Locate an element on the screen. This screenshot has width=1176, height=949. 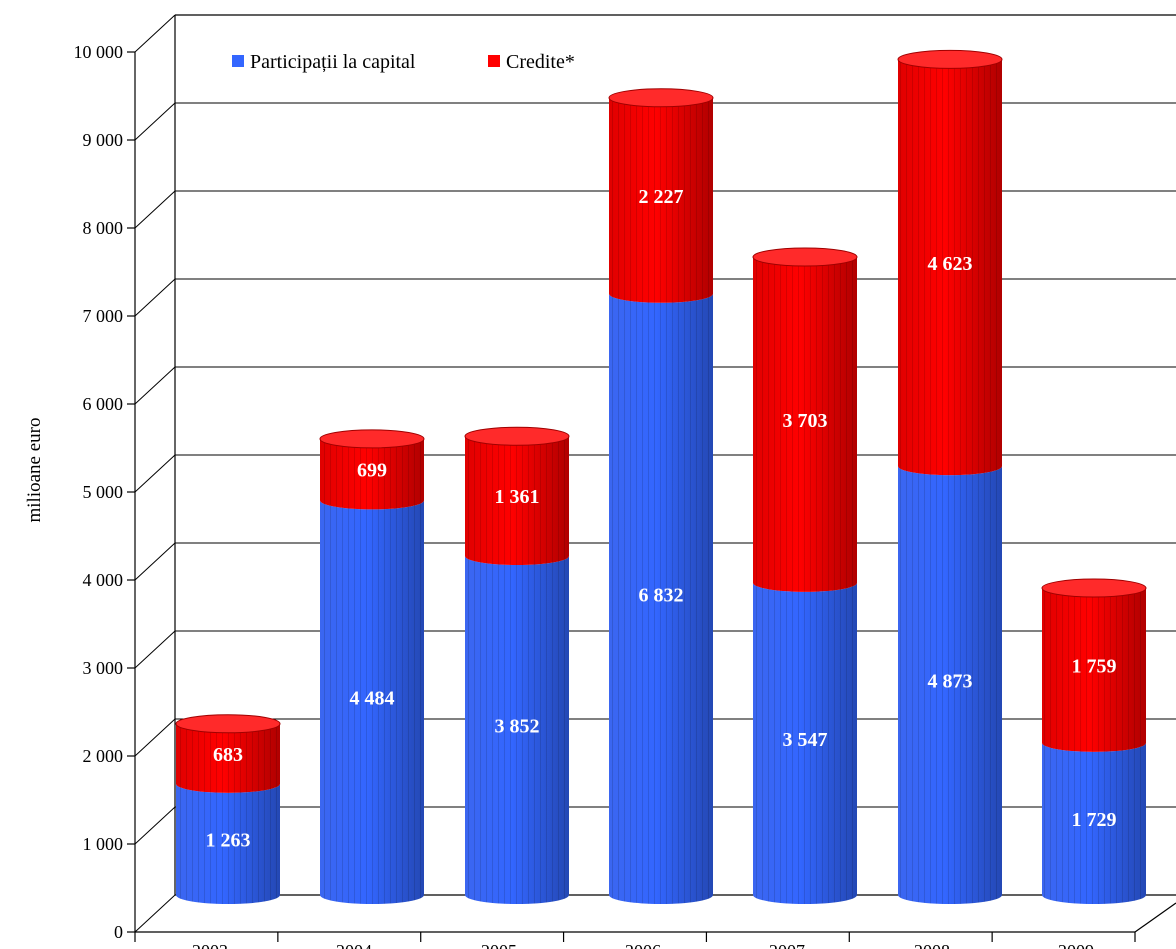
y-tick-label: 0 is located at coordinates (118, 932).